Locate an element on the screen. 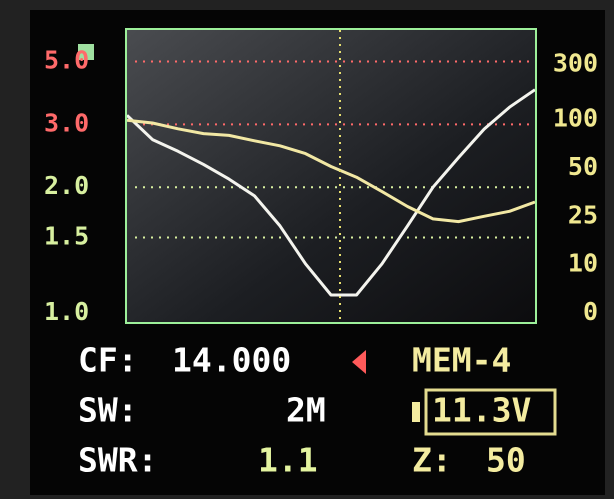 This screenshot has height=499, width=614. y-tick-label: 5.0 is located at coordinates (66, 59).